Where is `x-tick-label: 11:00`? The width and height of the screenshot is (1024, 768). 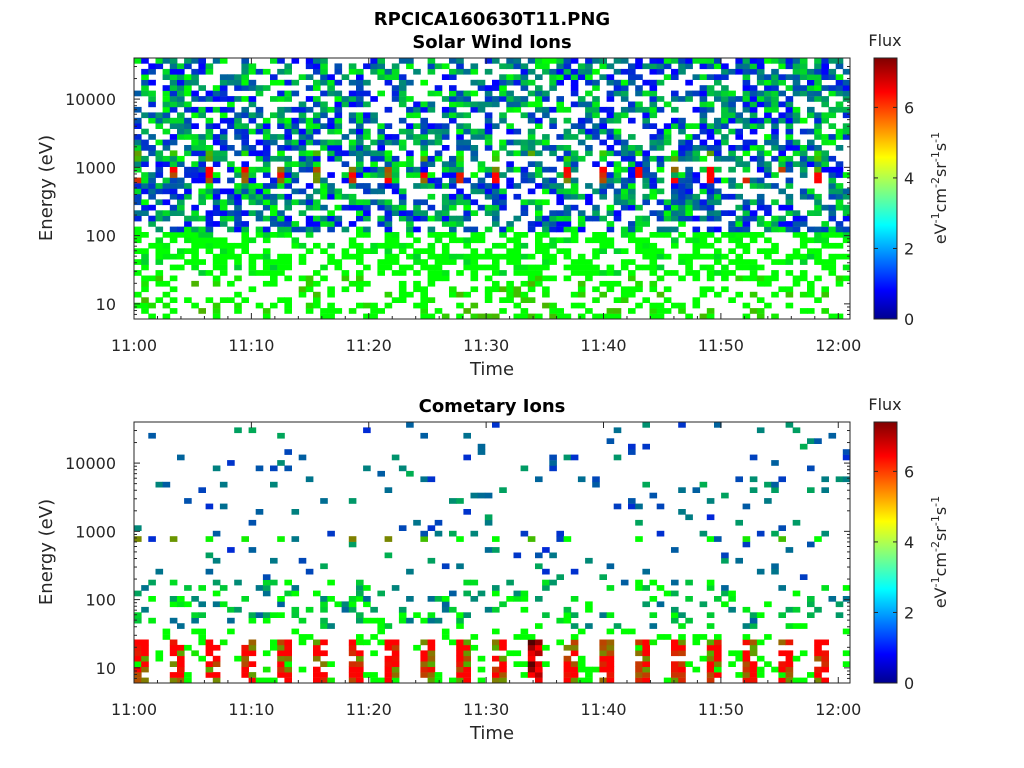 x-tick-label: 11:00 is located at coordinates (134, 345).